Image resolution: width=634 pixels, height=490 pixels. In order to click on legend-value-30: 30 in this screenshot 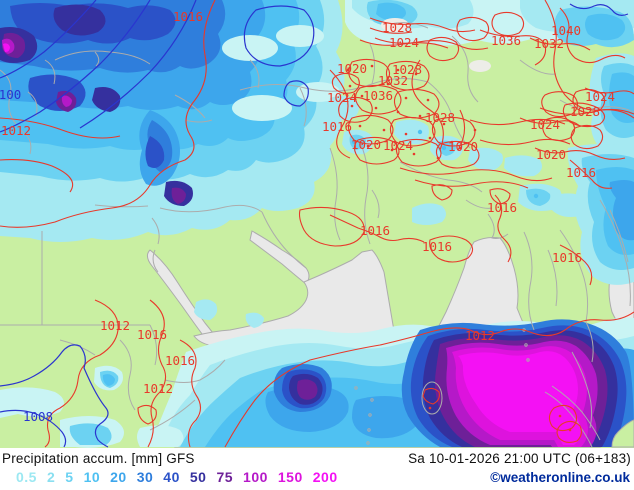, I will do `click(145, 477)`.